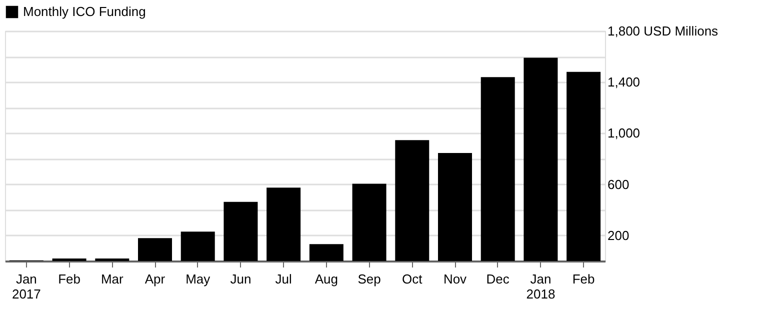 This screenshot has width=758, height=324. I want to click on x-tick-label: Dec, so click(498, 279).